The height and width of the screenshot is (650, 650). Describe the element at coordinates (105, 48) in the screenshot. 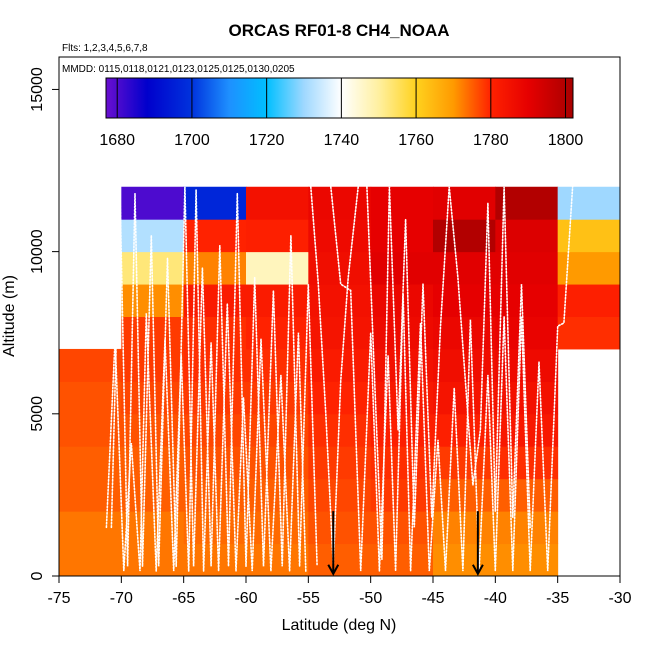

I see `flights-note: Flts: 1,2,3,4,5,6,7,8` at that location.